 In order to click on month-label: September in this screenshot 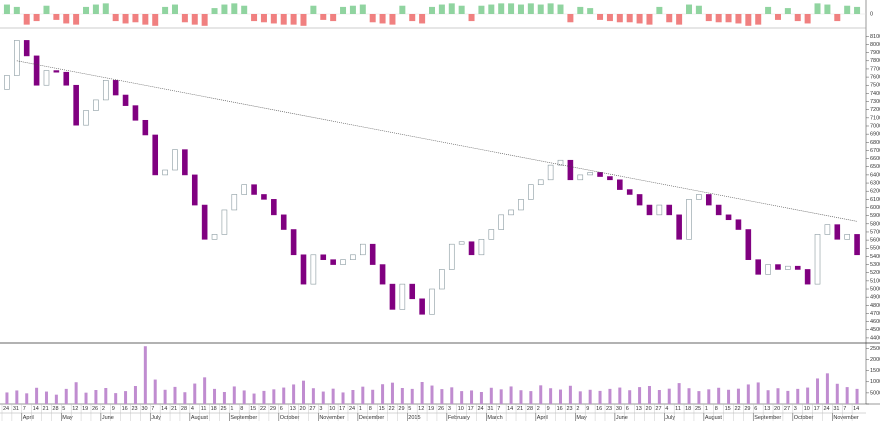, I will do `click(767, 418)`.